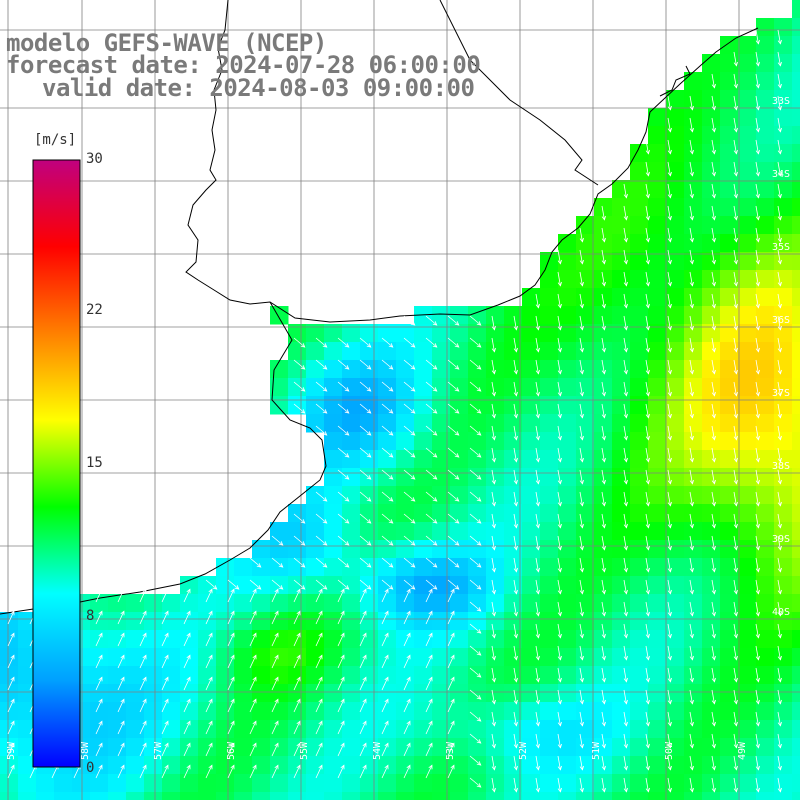  What do you see at coordinates (523, 750) in the screenshot?
I see `longitude-label: 52W` at bounding box center [523, 750].